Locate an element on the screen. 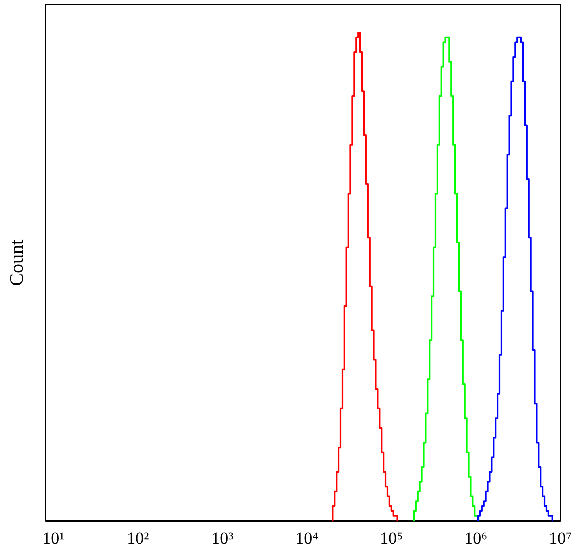 Image resolution: width=575 pixels, height=556 pixels. x-tick-label: 10⁶ is located at coordinates (476, 538).